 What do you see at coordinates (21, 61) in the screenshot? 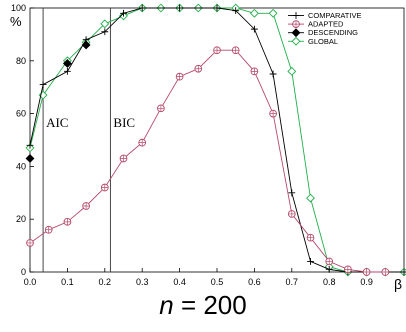
I see `y-tick-label: 80` at bounding box center [21, 61].